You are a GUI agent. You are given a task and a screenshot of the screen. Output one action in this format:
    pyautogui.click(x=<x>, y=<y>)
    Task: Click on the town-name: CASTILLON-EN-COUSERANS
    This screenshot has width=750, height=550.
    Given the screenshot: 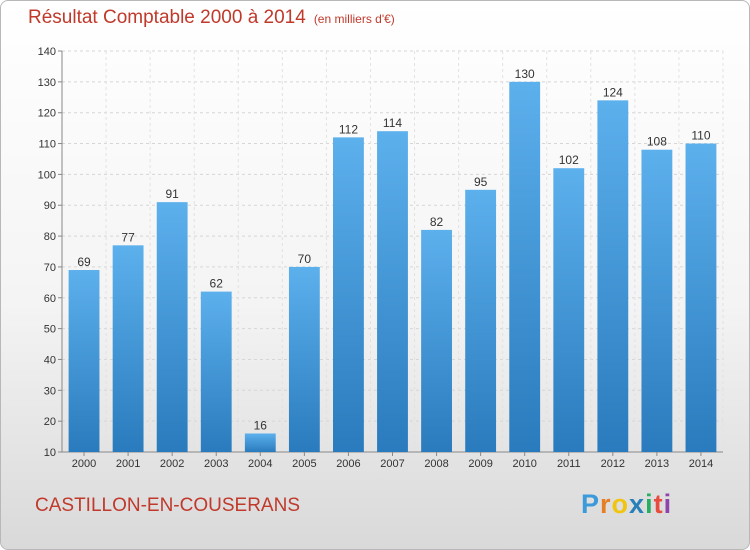 What is the action you would take?
    pyautogui.click(x=167, y=505)
    